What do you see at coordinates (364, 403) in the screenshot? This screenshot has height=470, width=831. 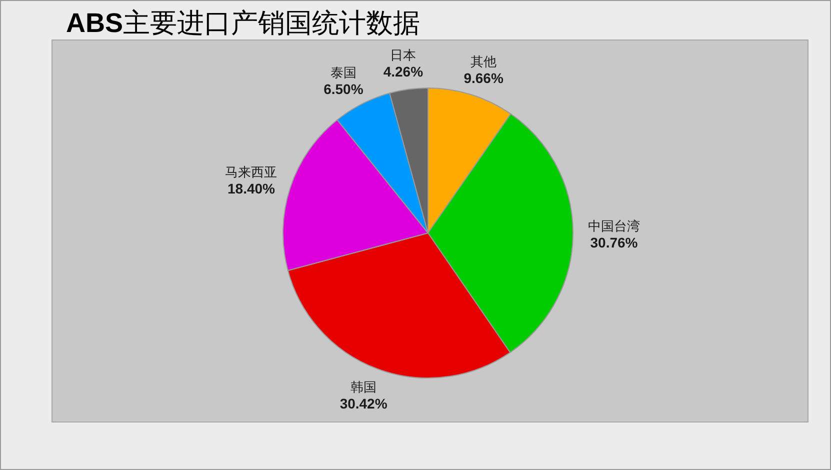 I see `data-label: 30.42%` at bounding box center [364, 403].